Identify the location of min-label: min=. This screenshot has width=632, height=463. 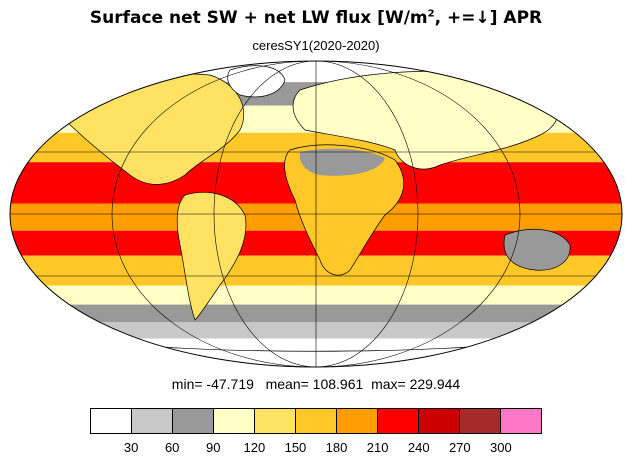
(187, 384).